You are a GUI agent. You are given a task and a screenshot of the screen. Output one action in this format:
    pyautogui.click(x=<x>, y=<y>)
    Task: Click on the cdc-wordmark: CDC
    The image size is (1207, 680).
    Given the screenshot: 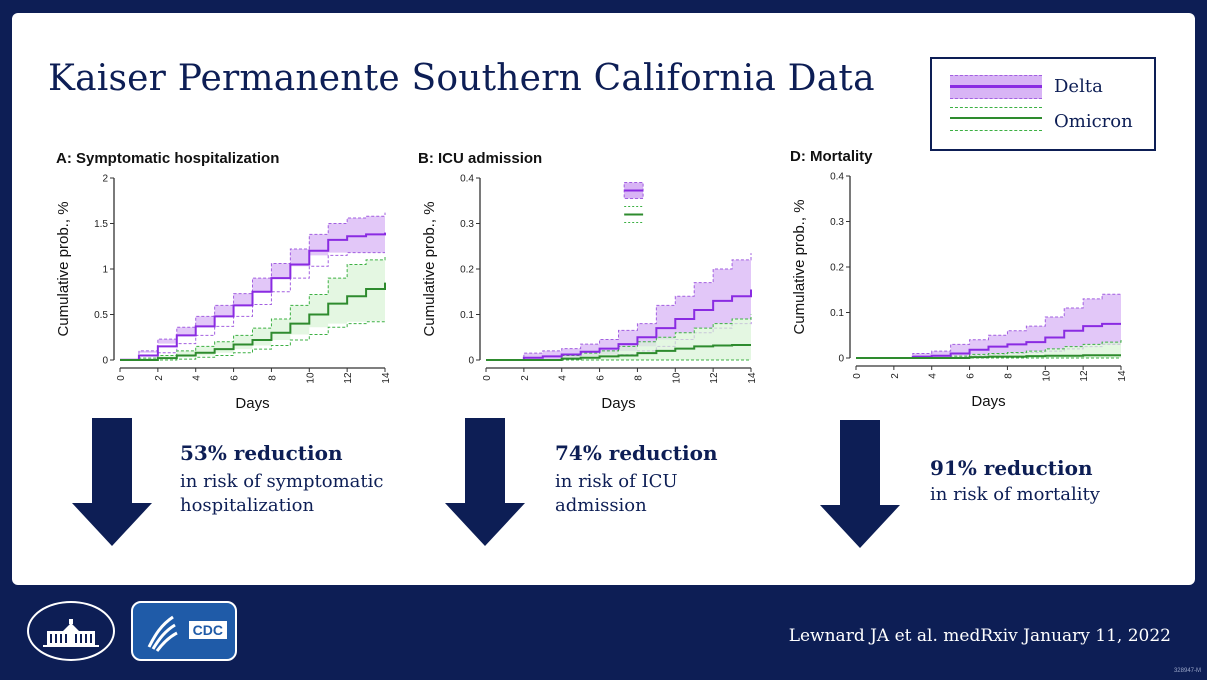 What is the action you would take?
    pyautogui.click(x=207, y=630)
    